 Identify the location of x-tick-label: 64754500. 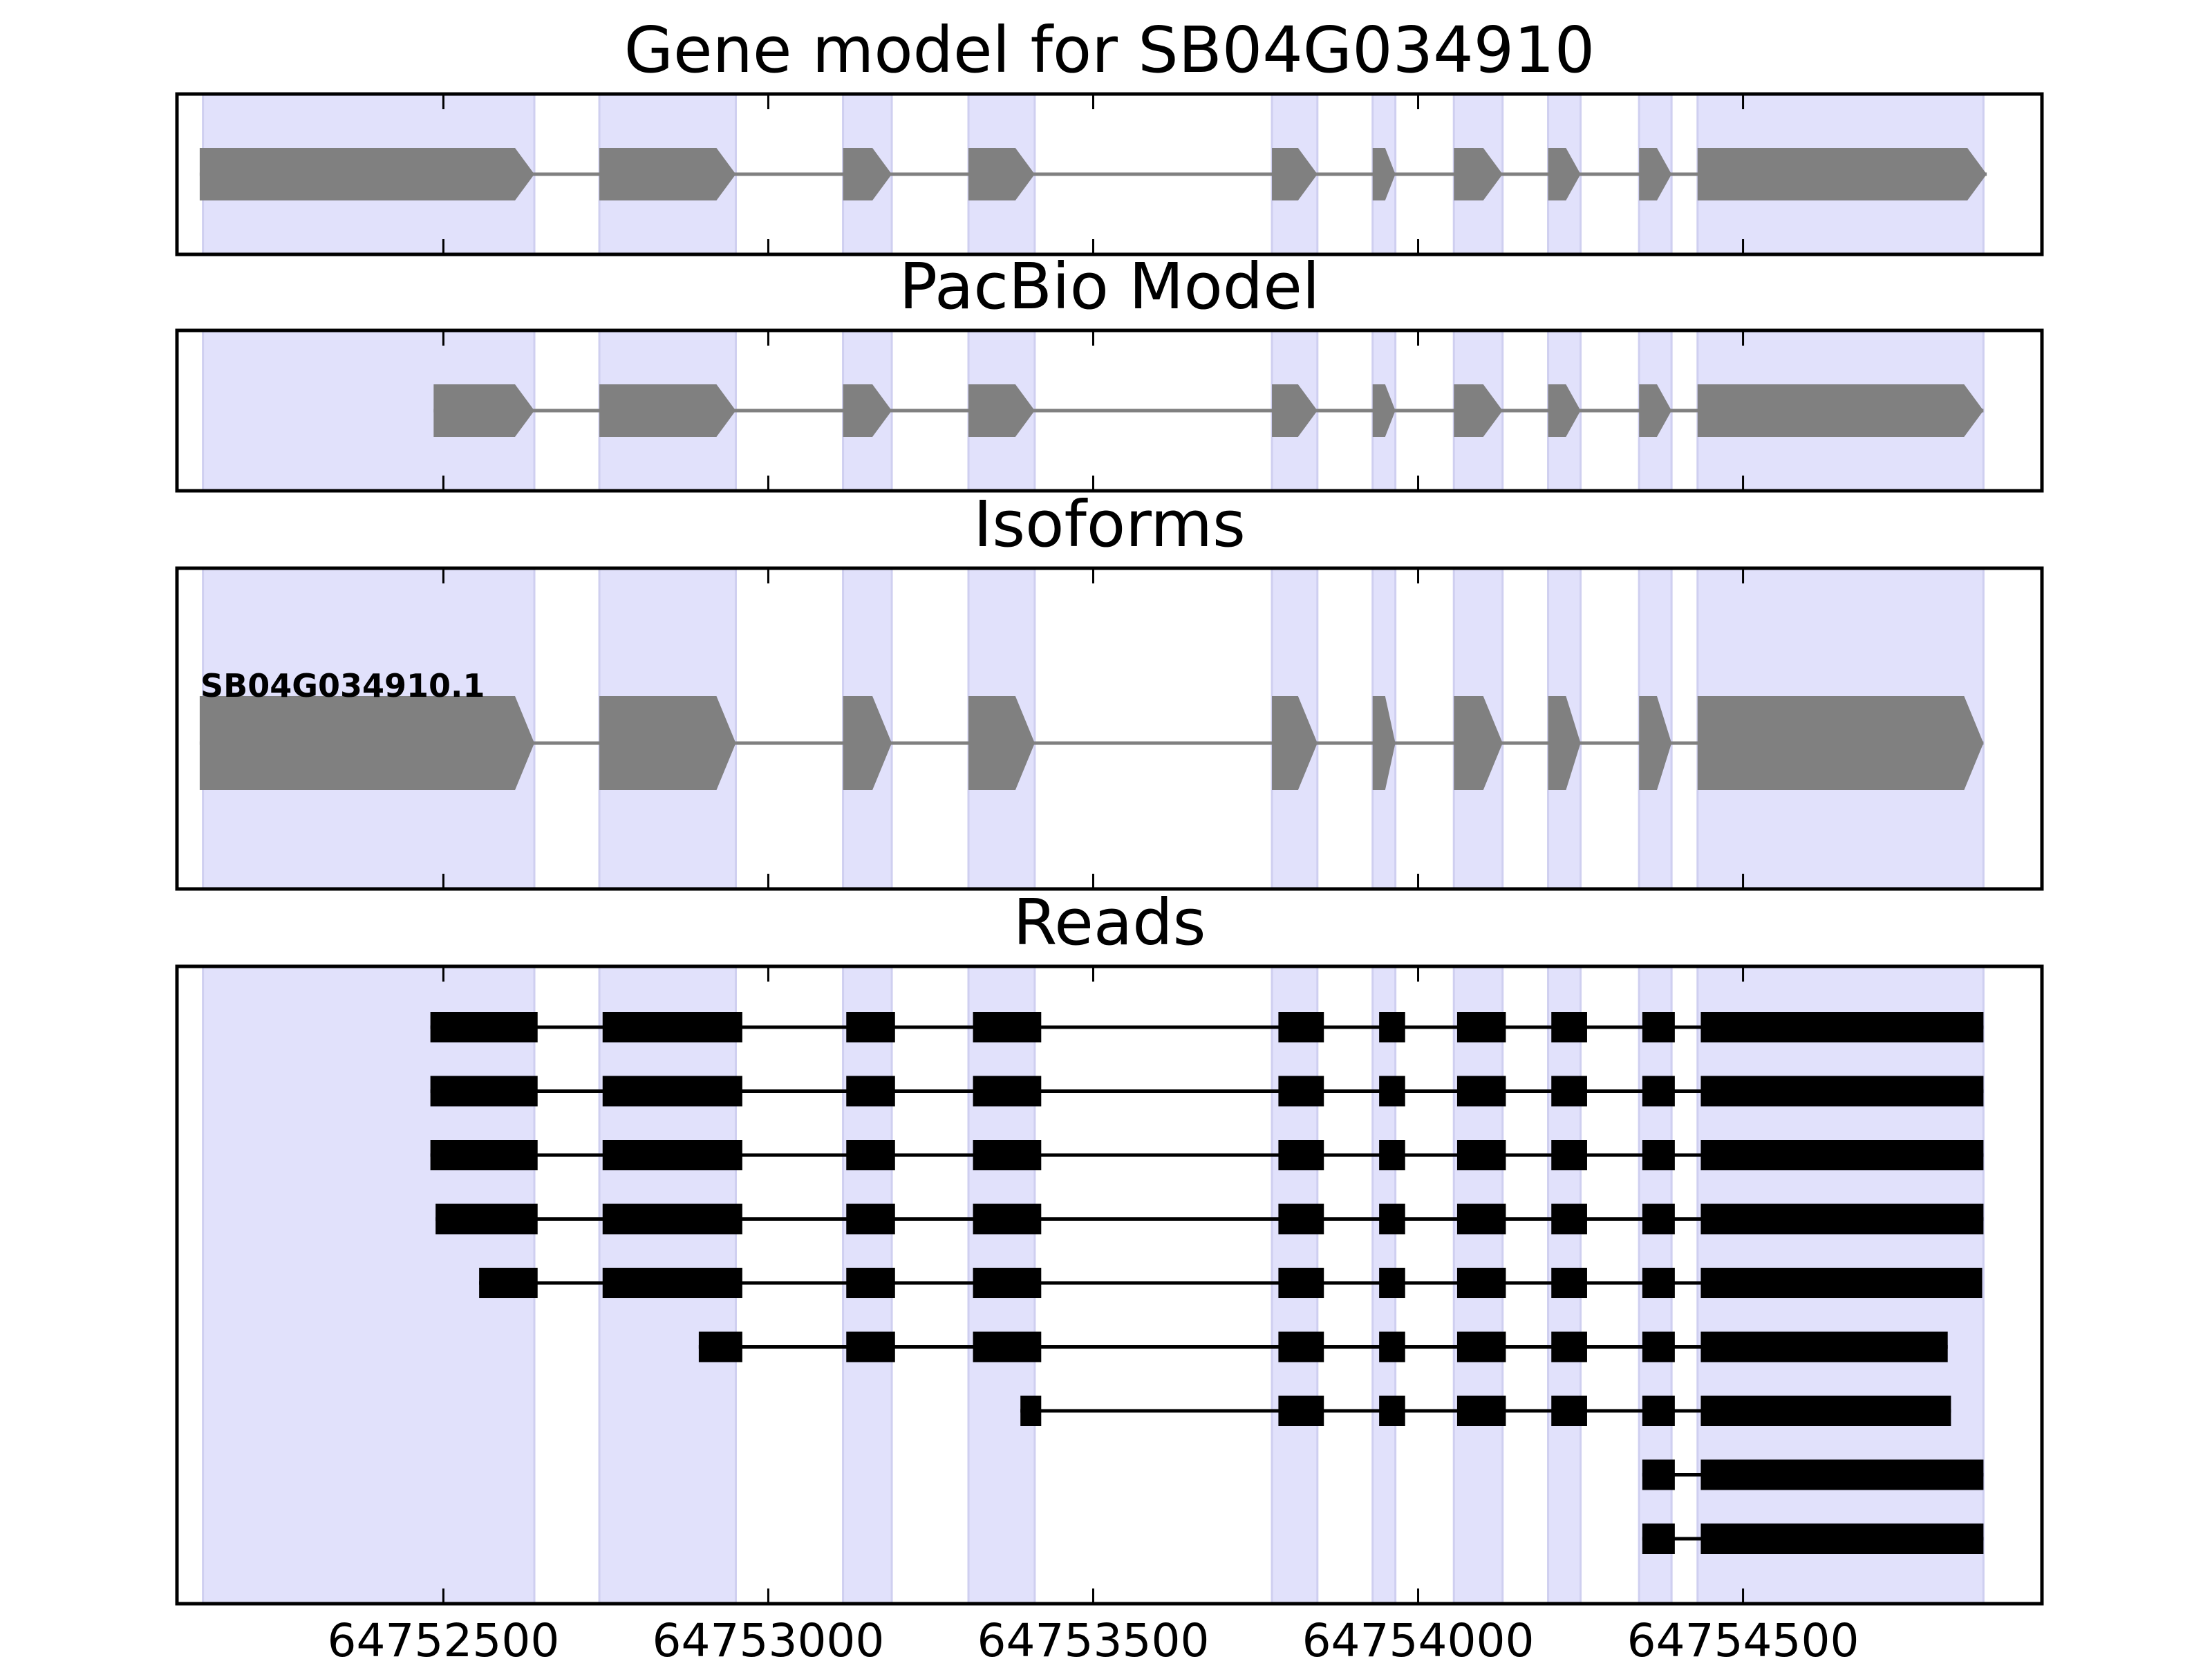
(1743, 1637).